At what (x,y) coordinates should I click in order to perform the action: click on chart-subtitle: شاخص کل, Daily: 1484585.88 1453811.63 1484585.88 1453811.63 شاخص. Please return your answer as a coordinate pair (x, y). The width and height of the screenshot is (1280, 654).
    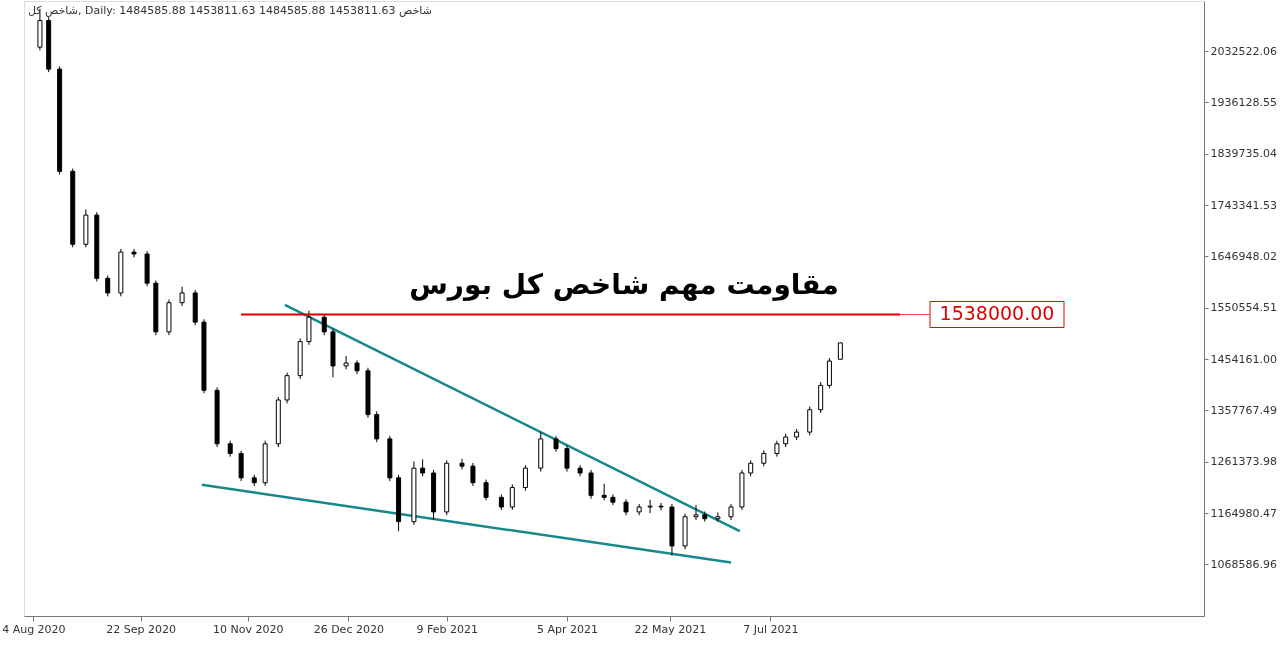
    Looking at the image, I should click on (230, 10).